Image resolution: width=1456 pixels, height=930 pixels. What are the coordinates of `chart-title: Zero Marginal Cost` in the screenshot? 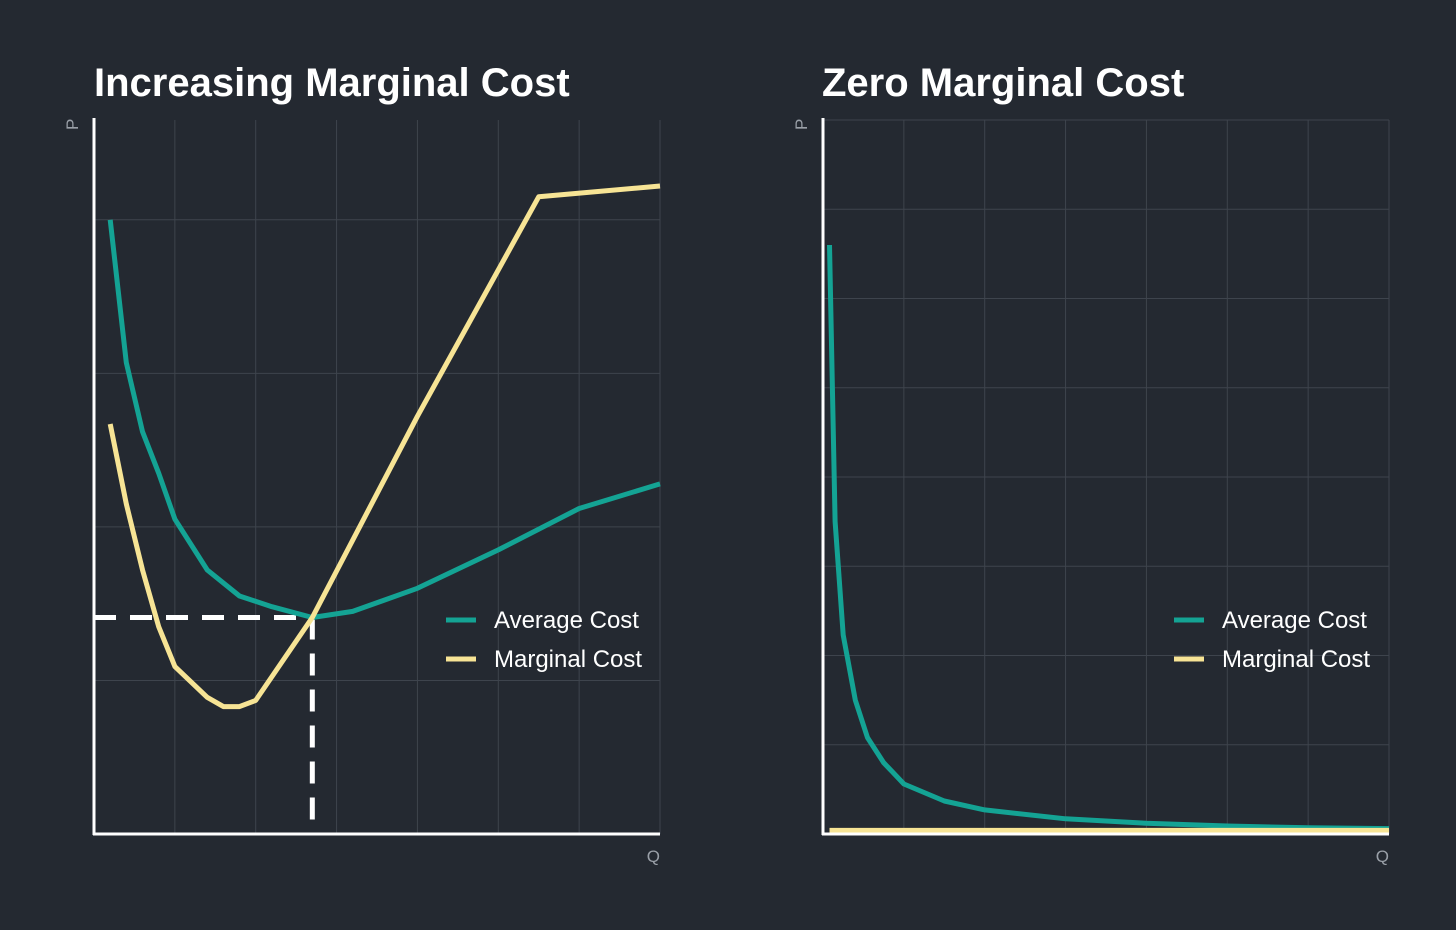 It's located at (1003, 83).